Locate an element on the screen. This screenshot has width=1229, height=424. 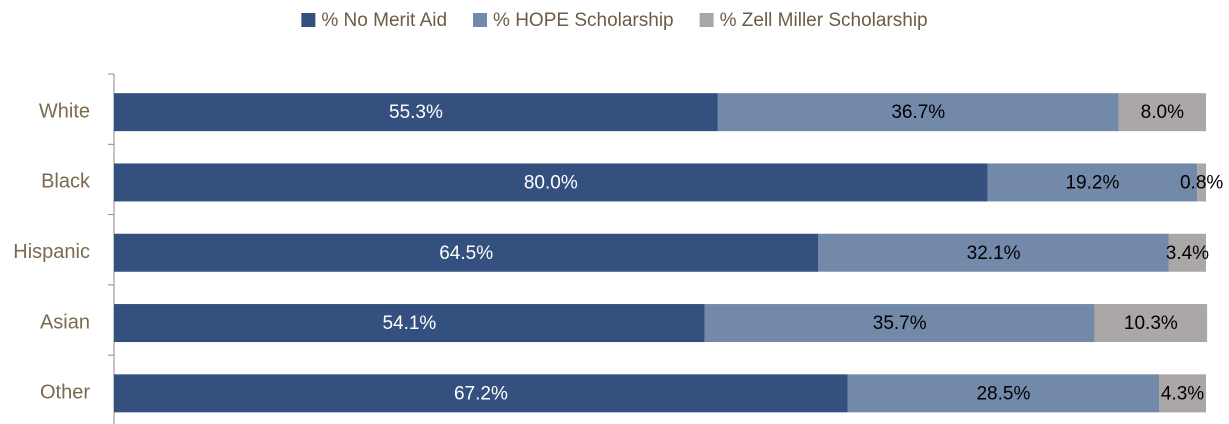
data-label: 32.1% is located at coordinates (994, 253).